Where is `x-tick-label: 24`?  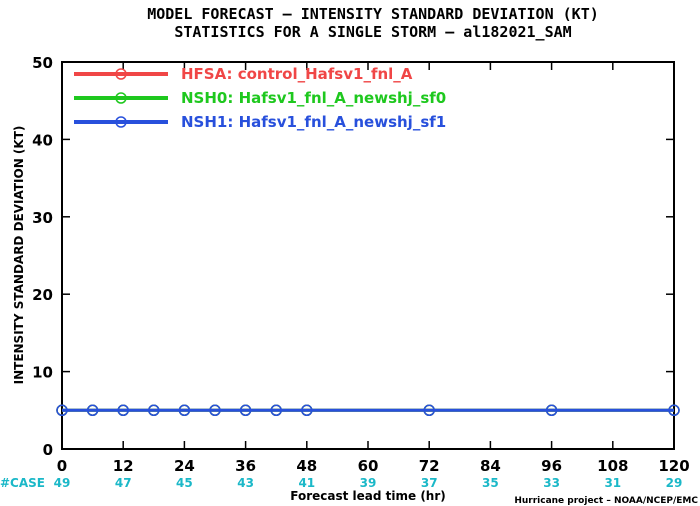 x-tick-label: 24 is located at coordinates (184, 466).